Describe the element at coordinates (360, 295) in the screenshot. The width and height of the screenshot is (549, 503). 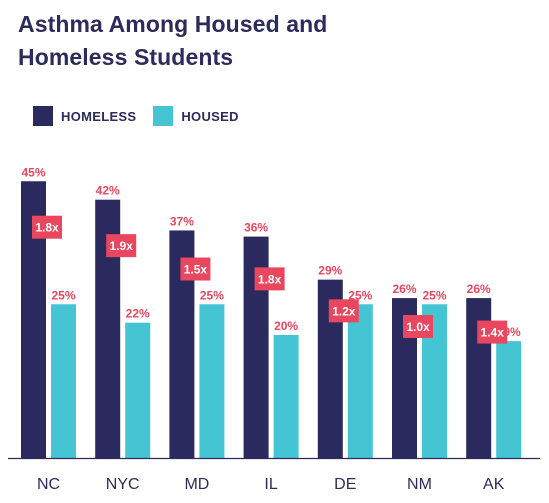
I see `data-label-housed-de: 25%` at that location.